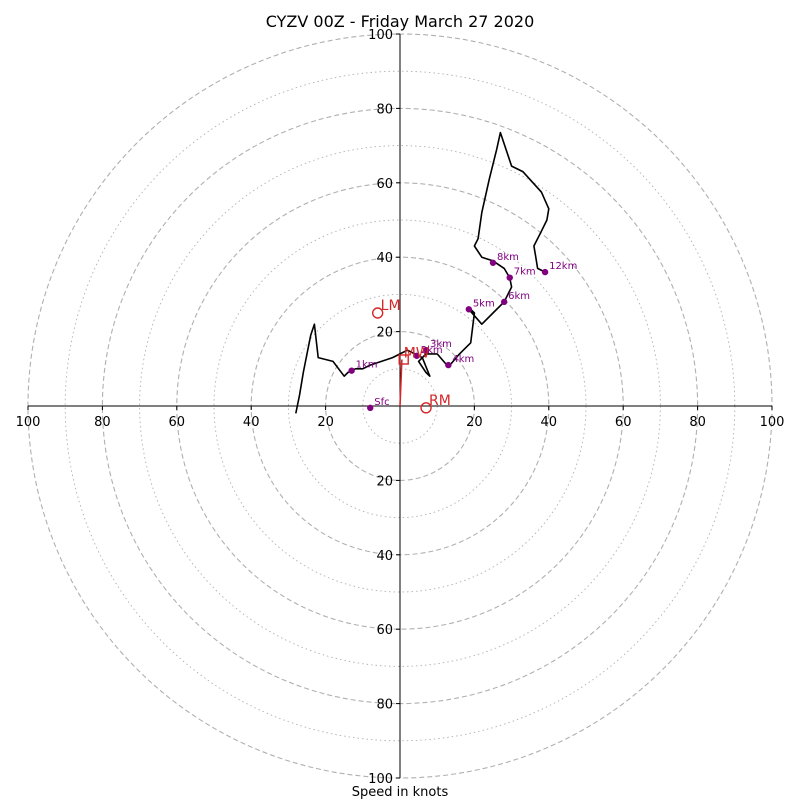 This screenshot has height=800, width=800. What do you see at coordinates (440, 401) in the screenshot?
I see `rm-label: RM` at bounding box center [440, 401].